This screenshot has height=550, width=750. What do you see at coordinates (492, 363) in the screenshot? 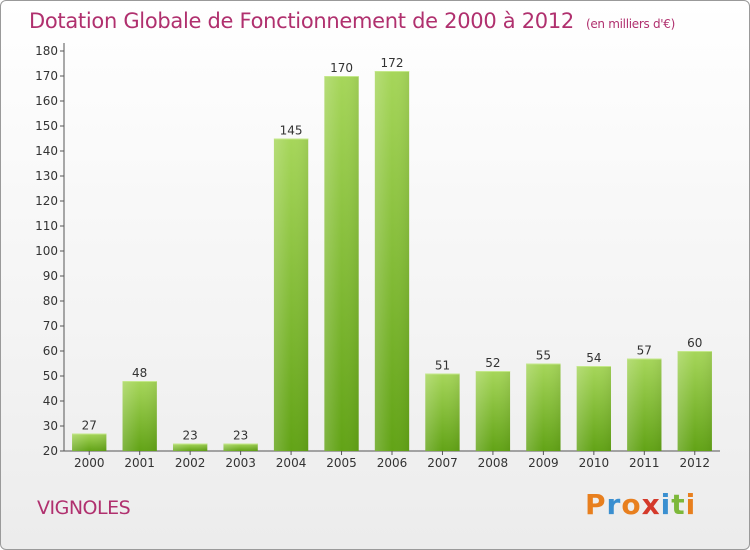
I see `data-label: 52` at bounding box center [492, 363].